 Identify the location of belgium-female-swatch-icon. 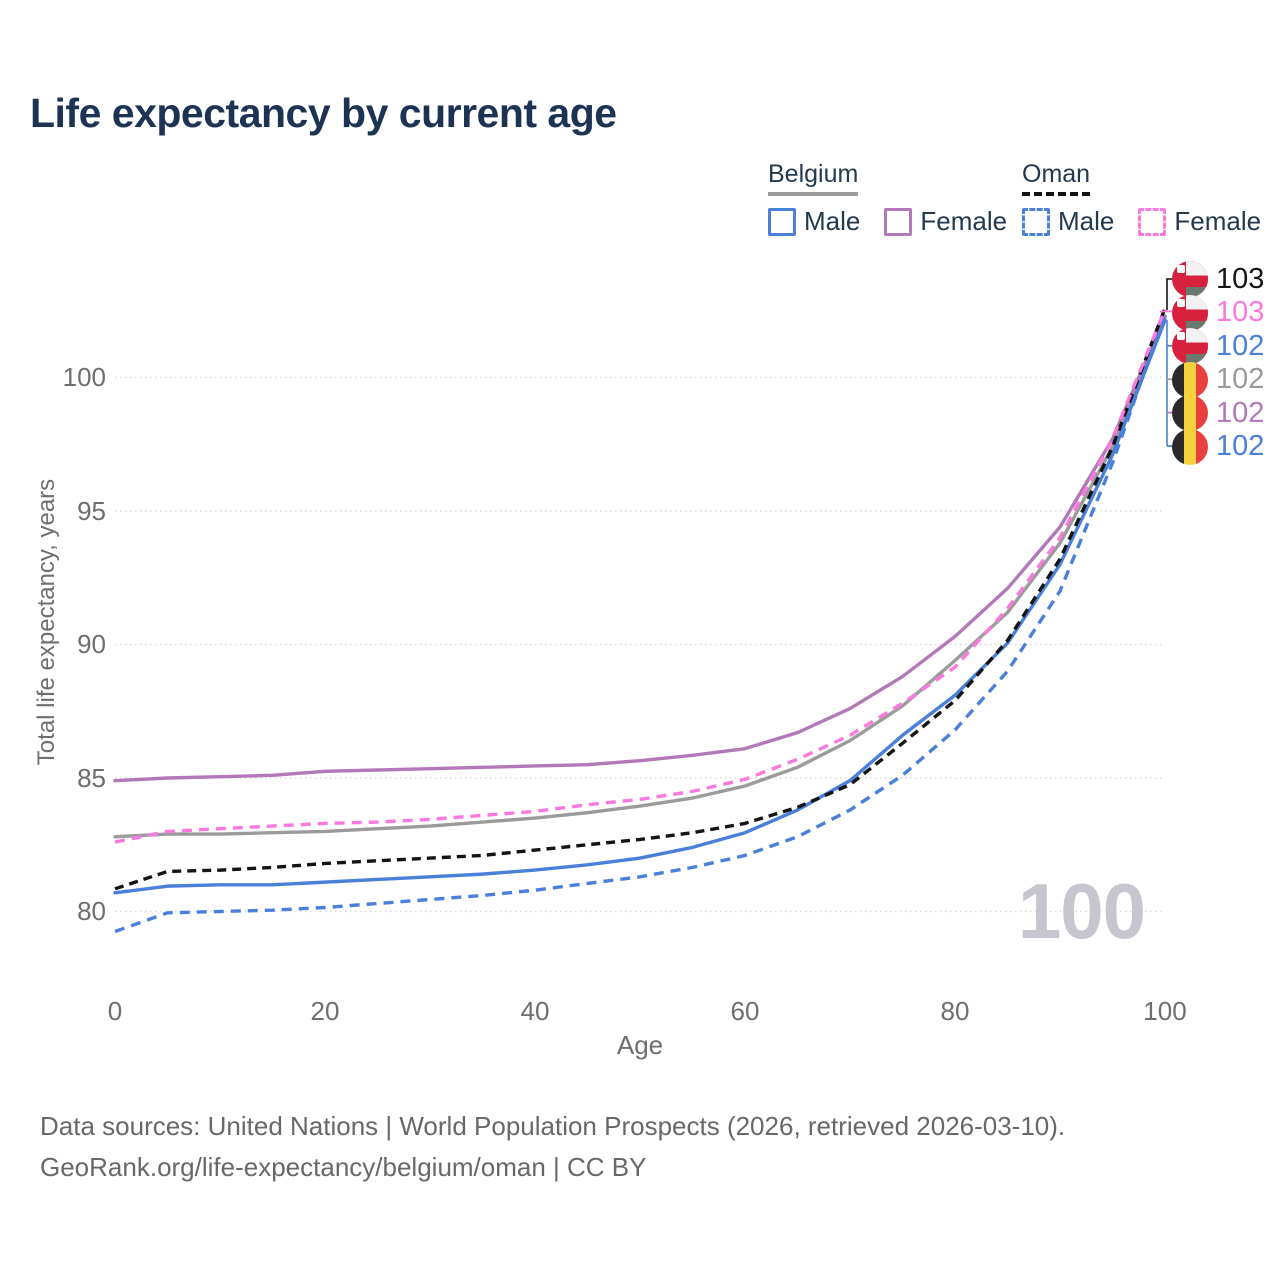
(898, 221).